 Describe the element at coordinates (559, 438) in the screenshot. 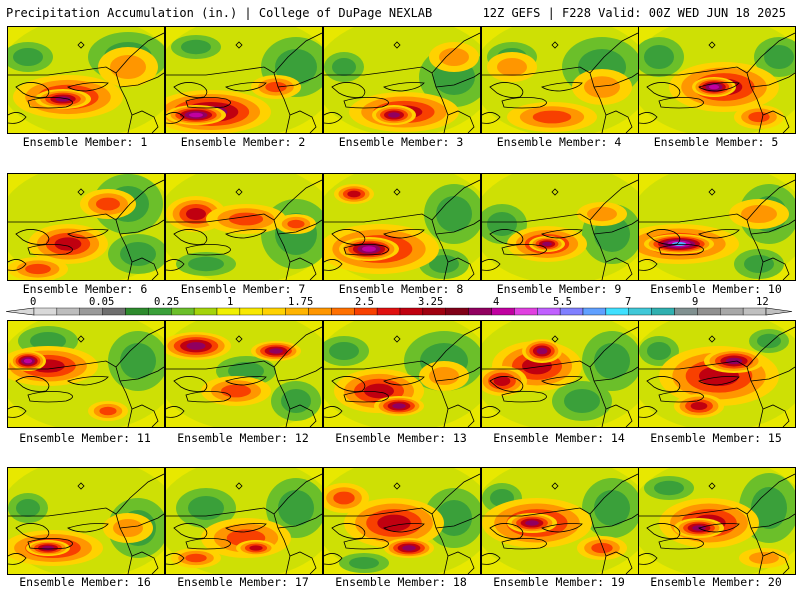

I see `member-label: Ensemble Member: 14` at that location.